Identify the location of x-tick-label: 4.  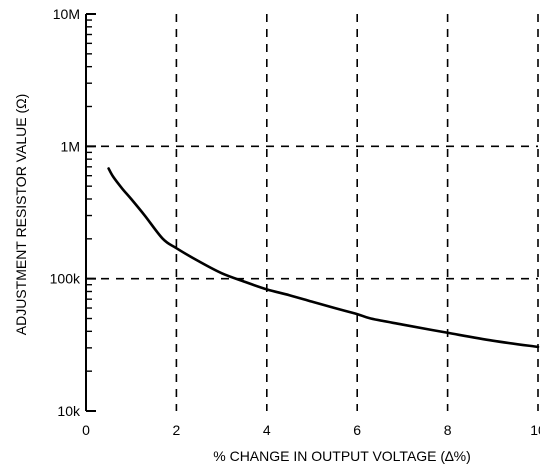
(267, 430).